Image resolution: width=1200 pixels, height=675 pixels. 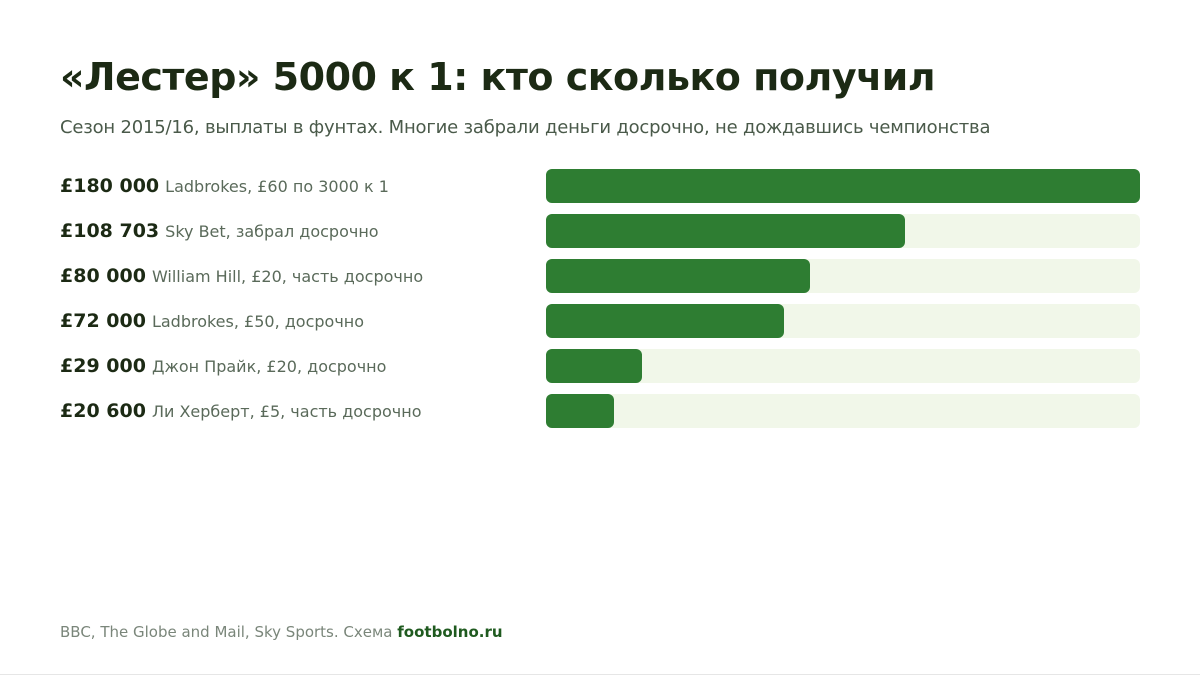 What do you see at coordinates (110, 186) in the screenshot?
I see `bar-value-label: £180 000` at bounding box center [110, 186].